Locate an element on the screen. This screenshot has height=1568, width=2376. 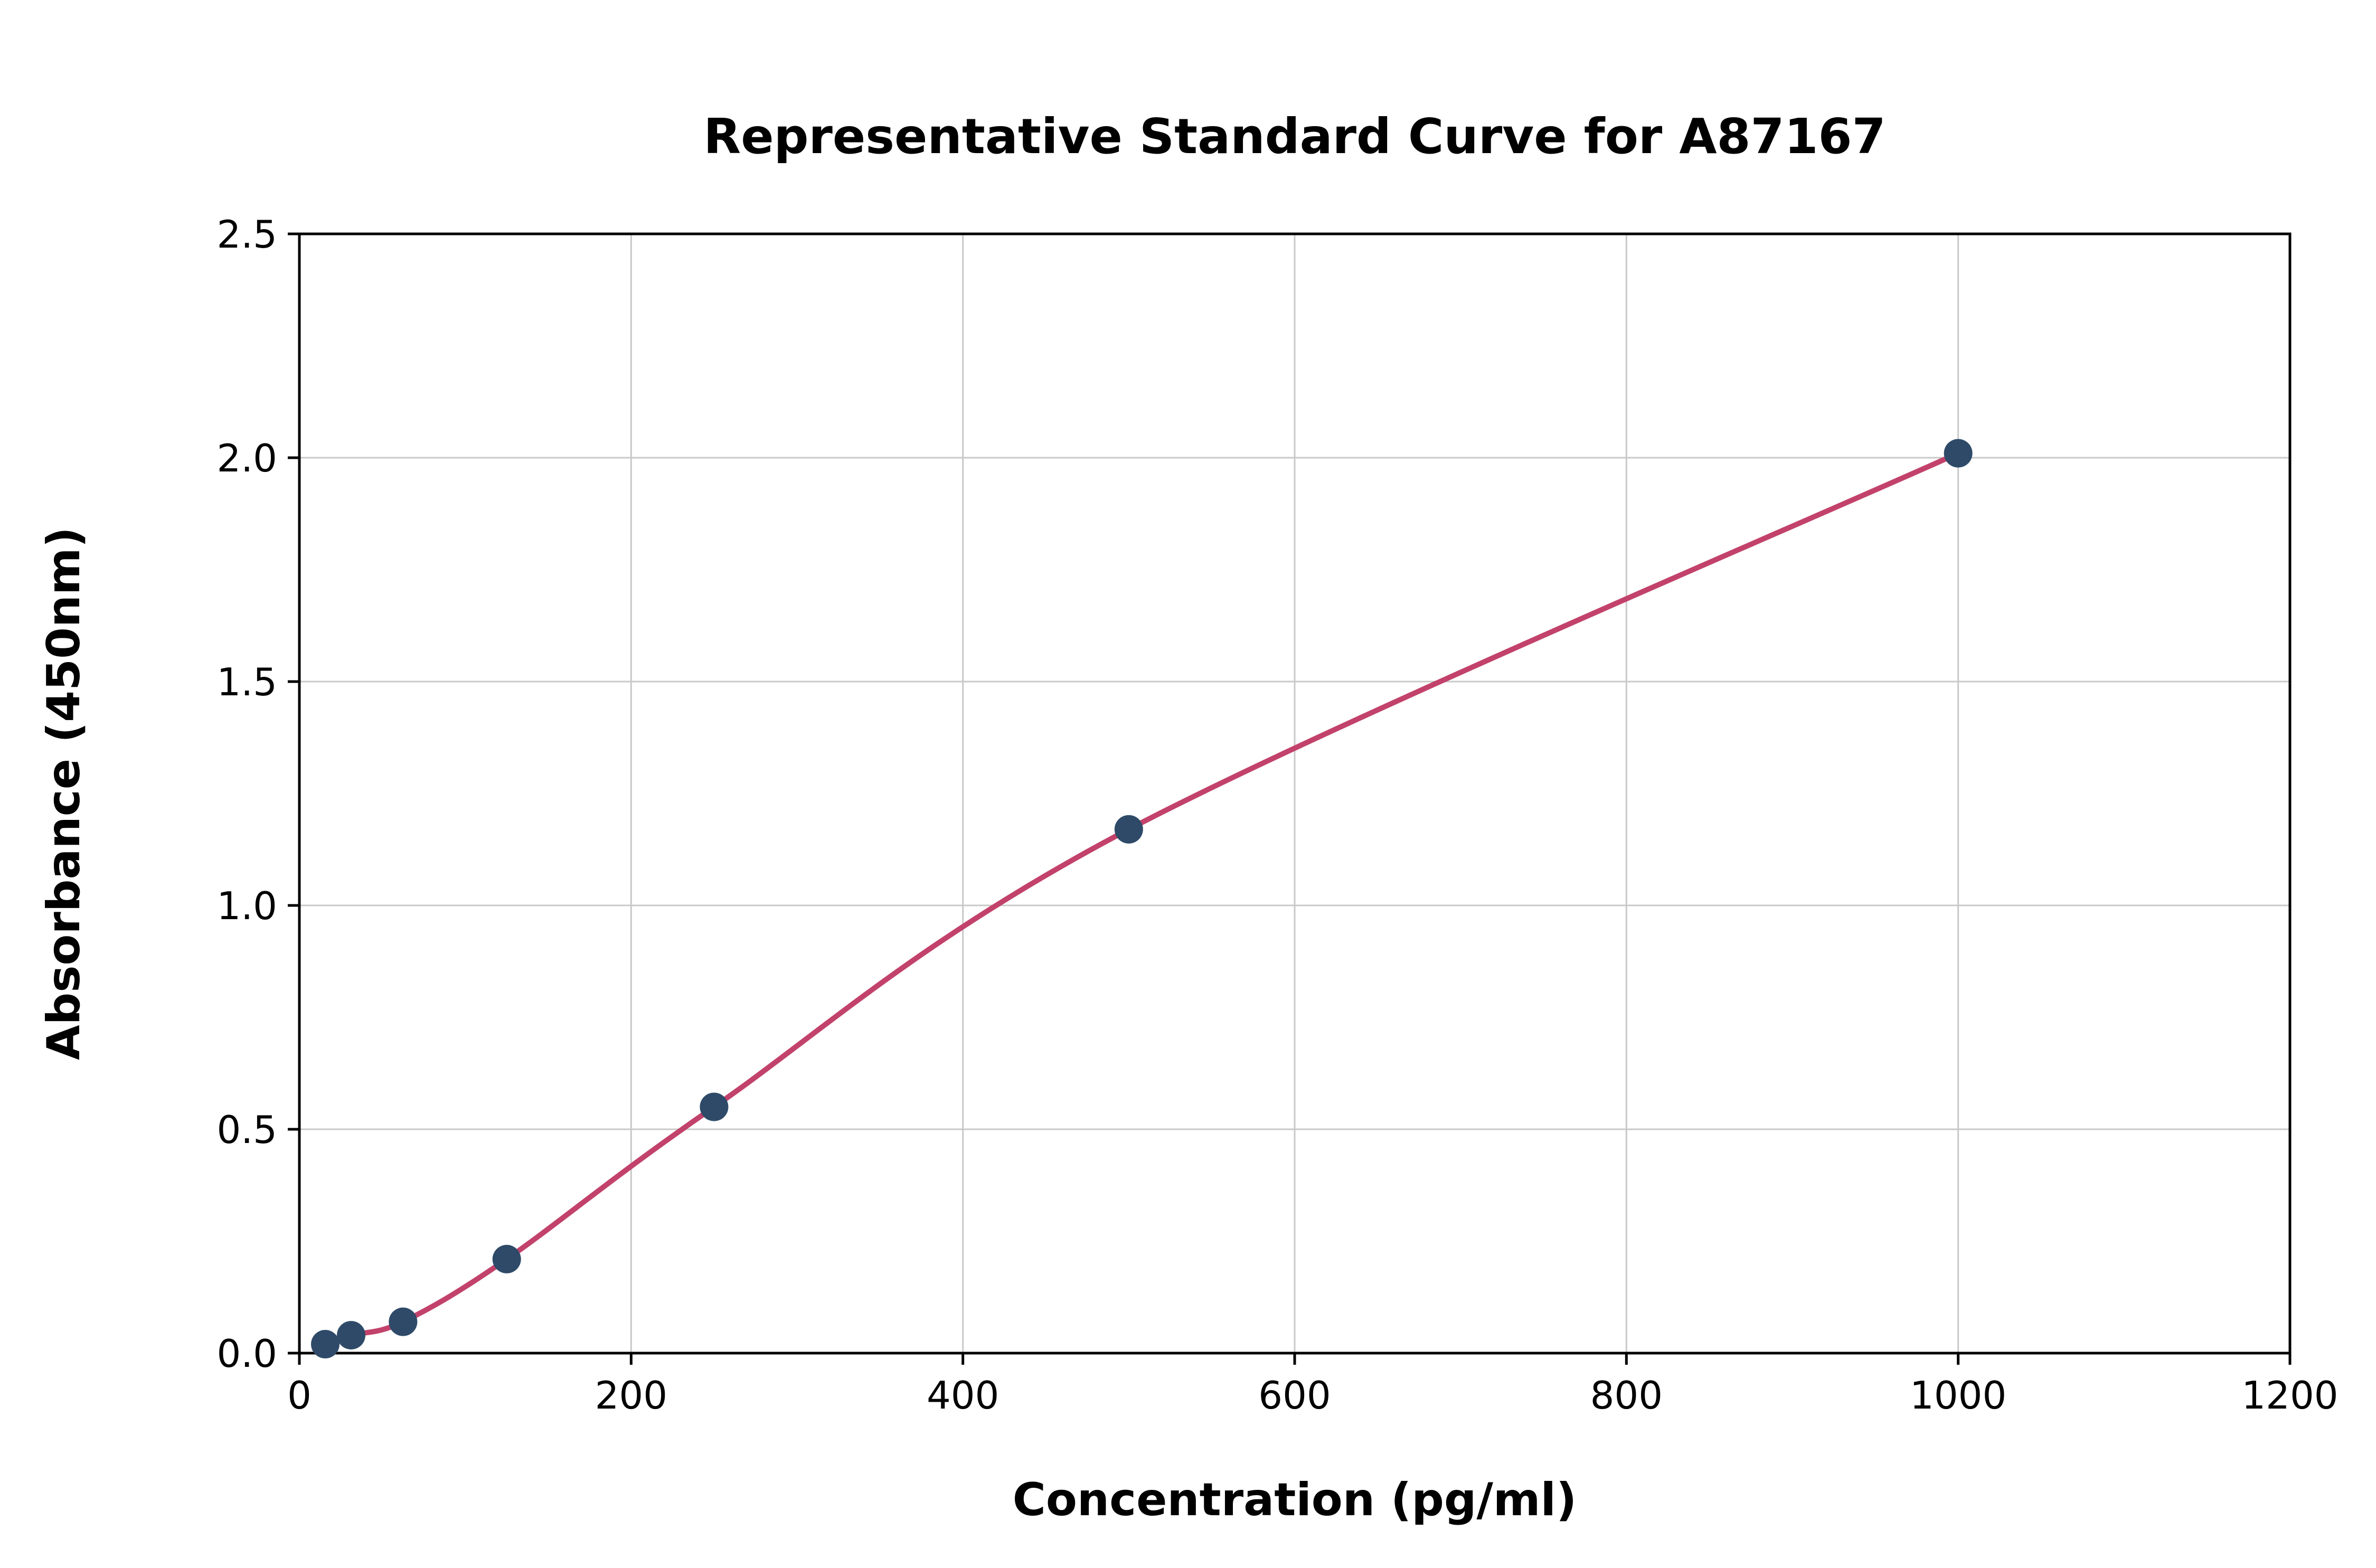
x-tick-label: 600 is located at coordinates (1294, 1395).